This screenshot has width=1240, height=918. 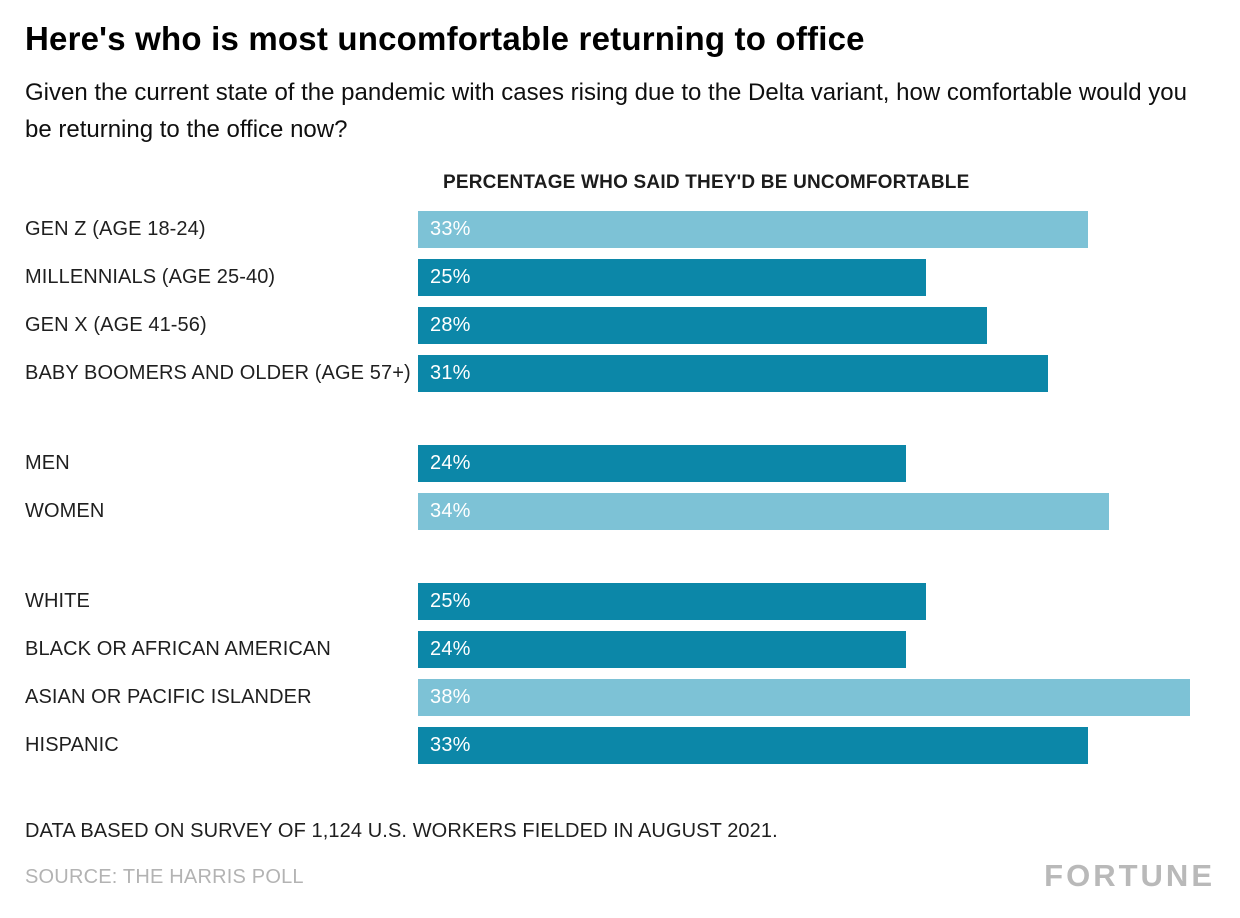 I want to click on chart-row: BLACK OR AFRICAN AMERICAN 24%, so click(x=620, y=649).